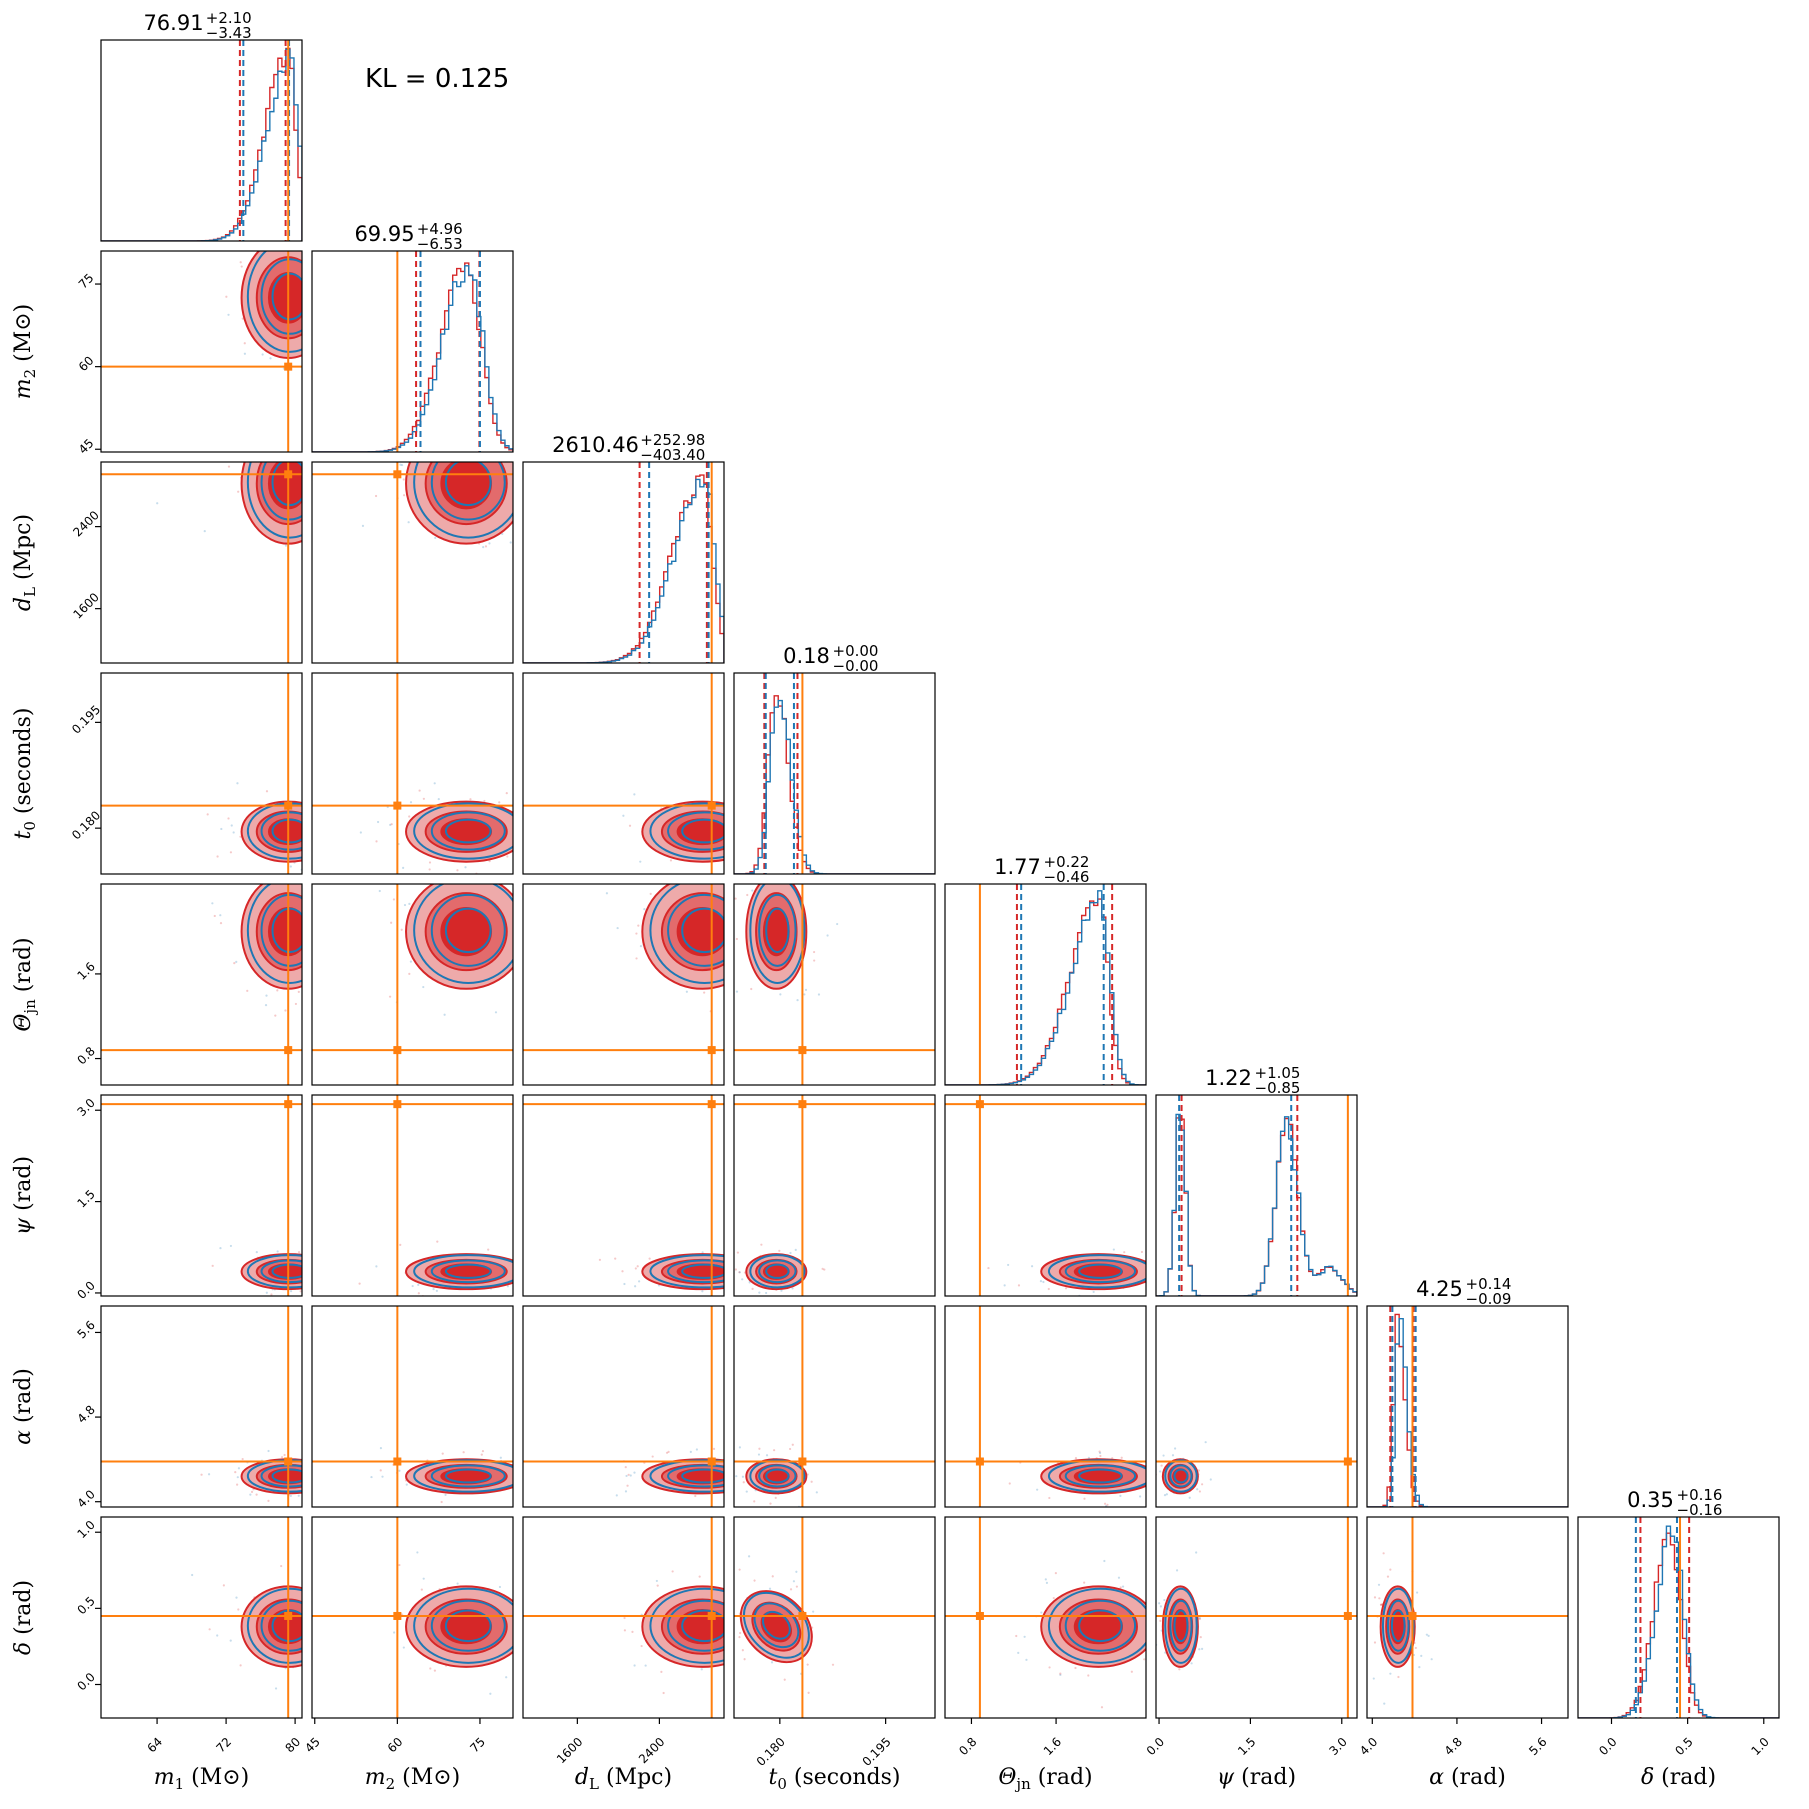 The image size is (1809, 1809). What do you see at coordinates (412, 336) in the screenshot?
I see `histogram-1: 69.95 +4.96−6.53` at bounding box center [412, 336].